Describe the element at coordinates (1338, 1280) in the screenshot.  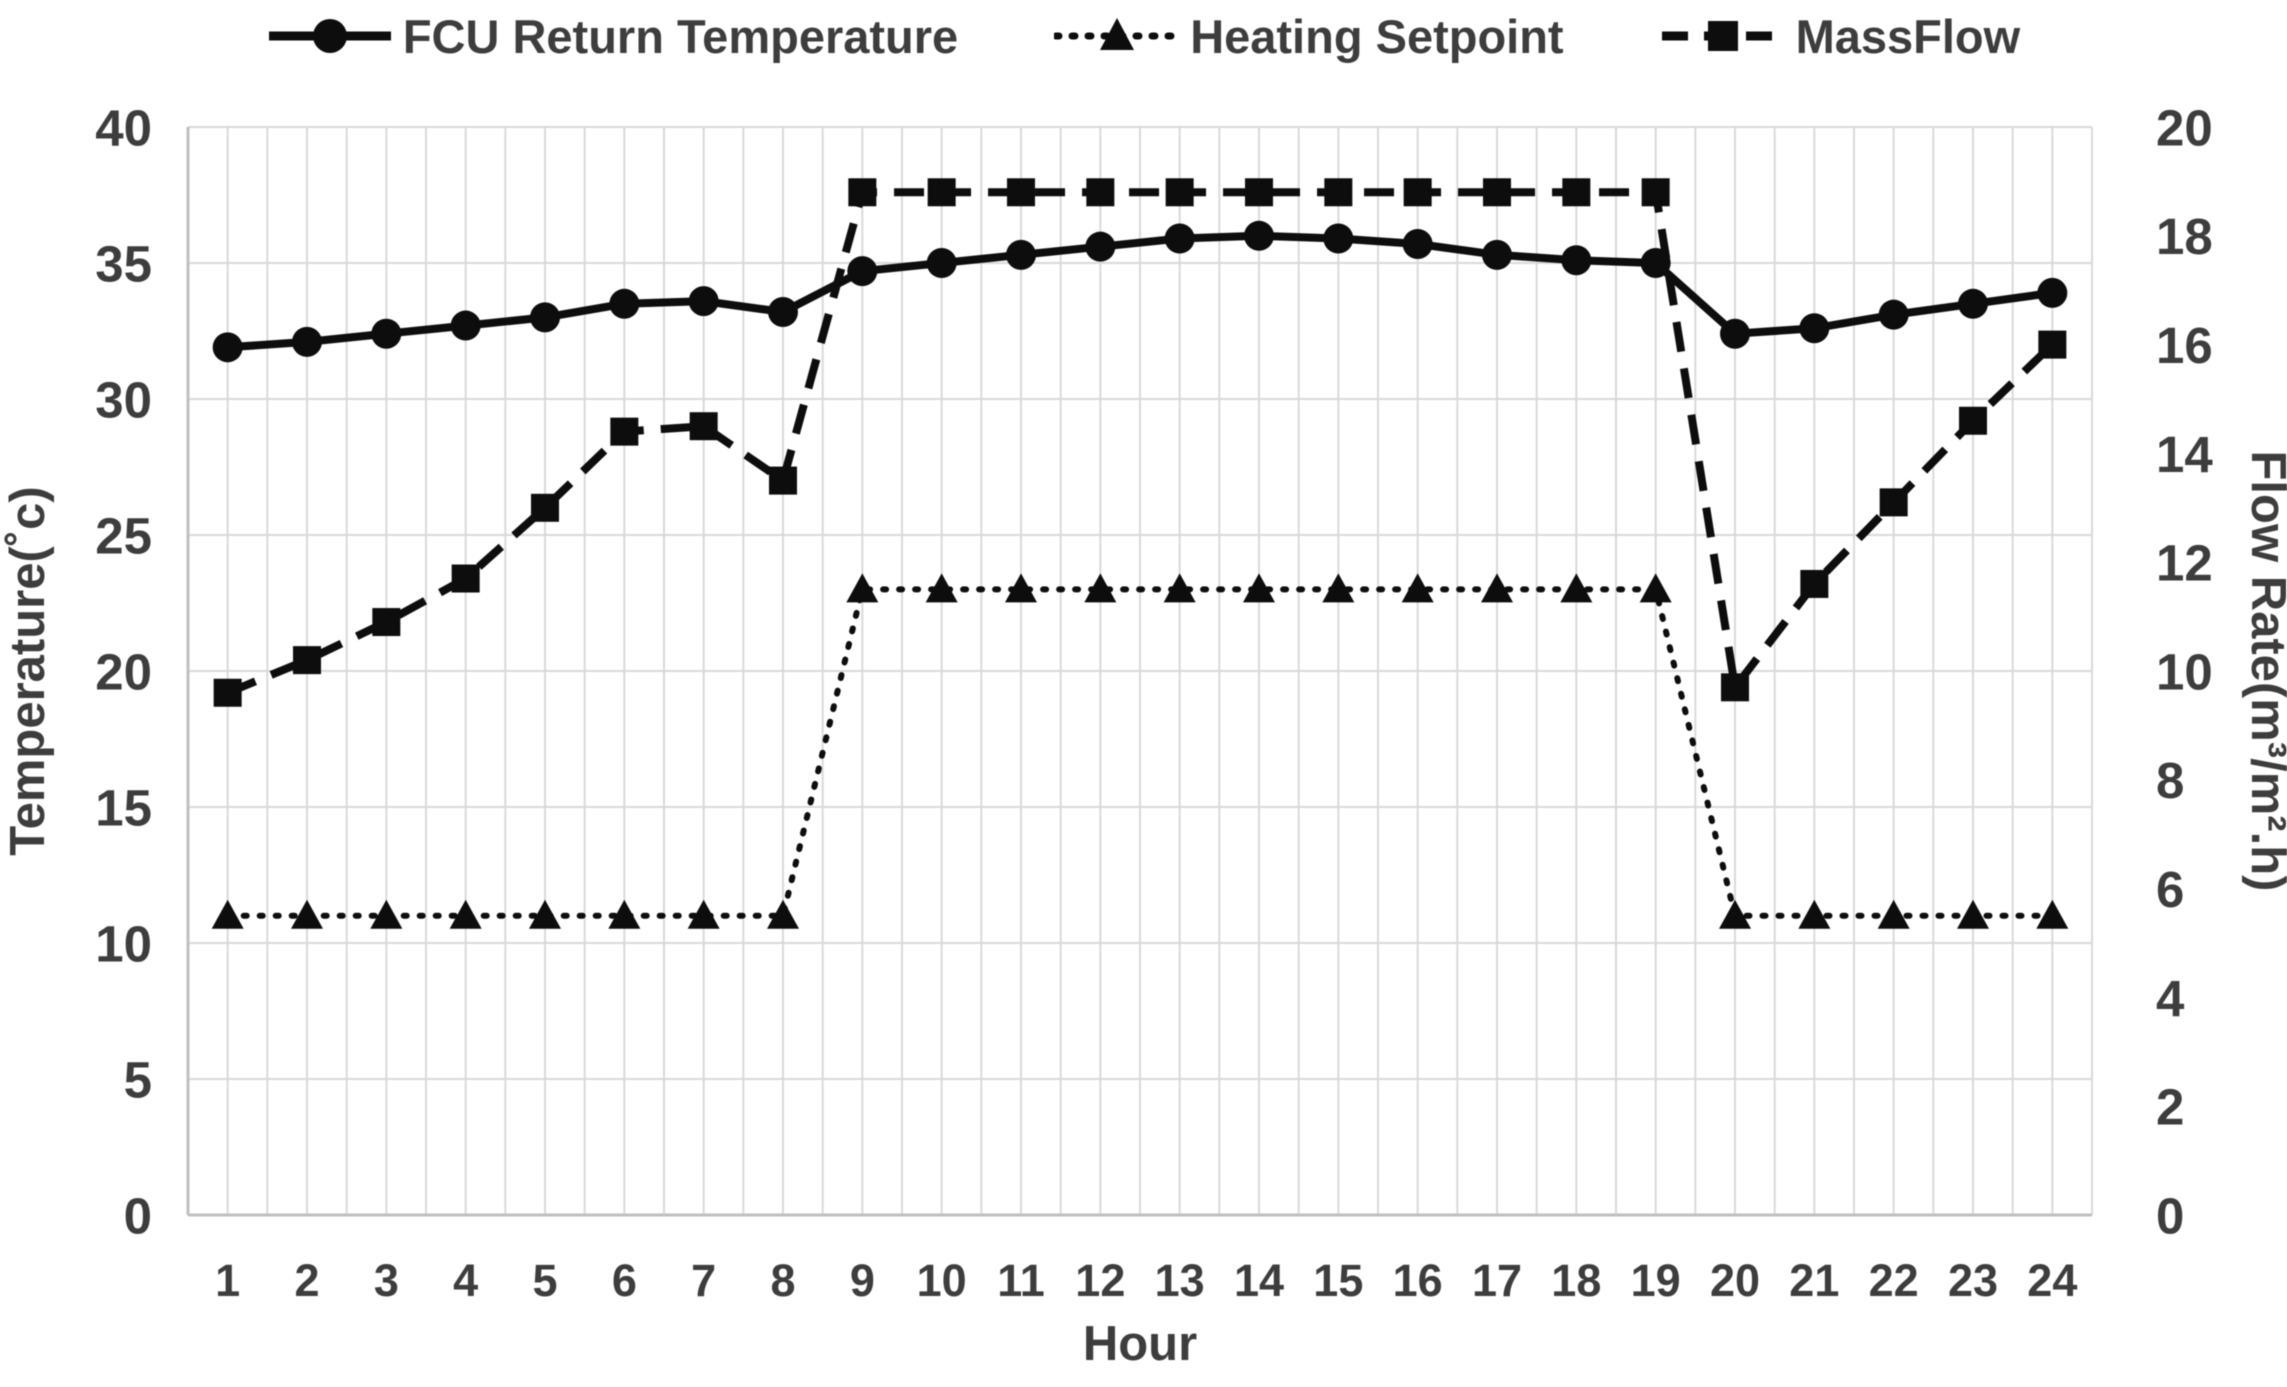
I see `x-tick-label: 15` at that location.